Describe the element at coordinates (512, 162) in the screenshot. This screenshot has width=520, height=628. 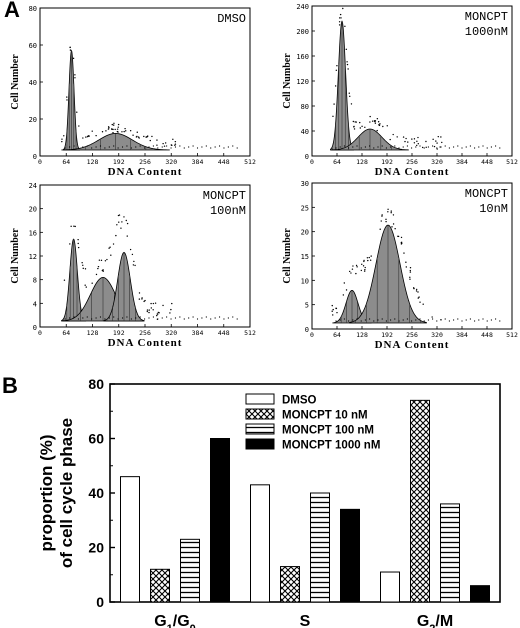
I see `x-tick-label: 512` at that location.